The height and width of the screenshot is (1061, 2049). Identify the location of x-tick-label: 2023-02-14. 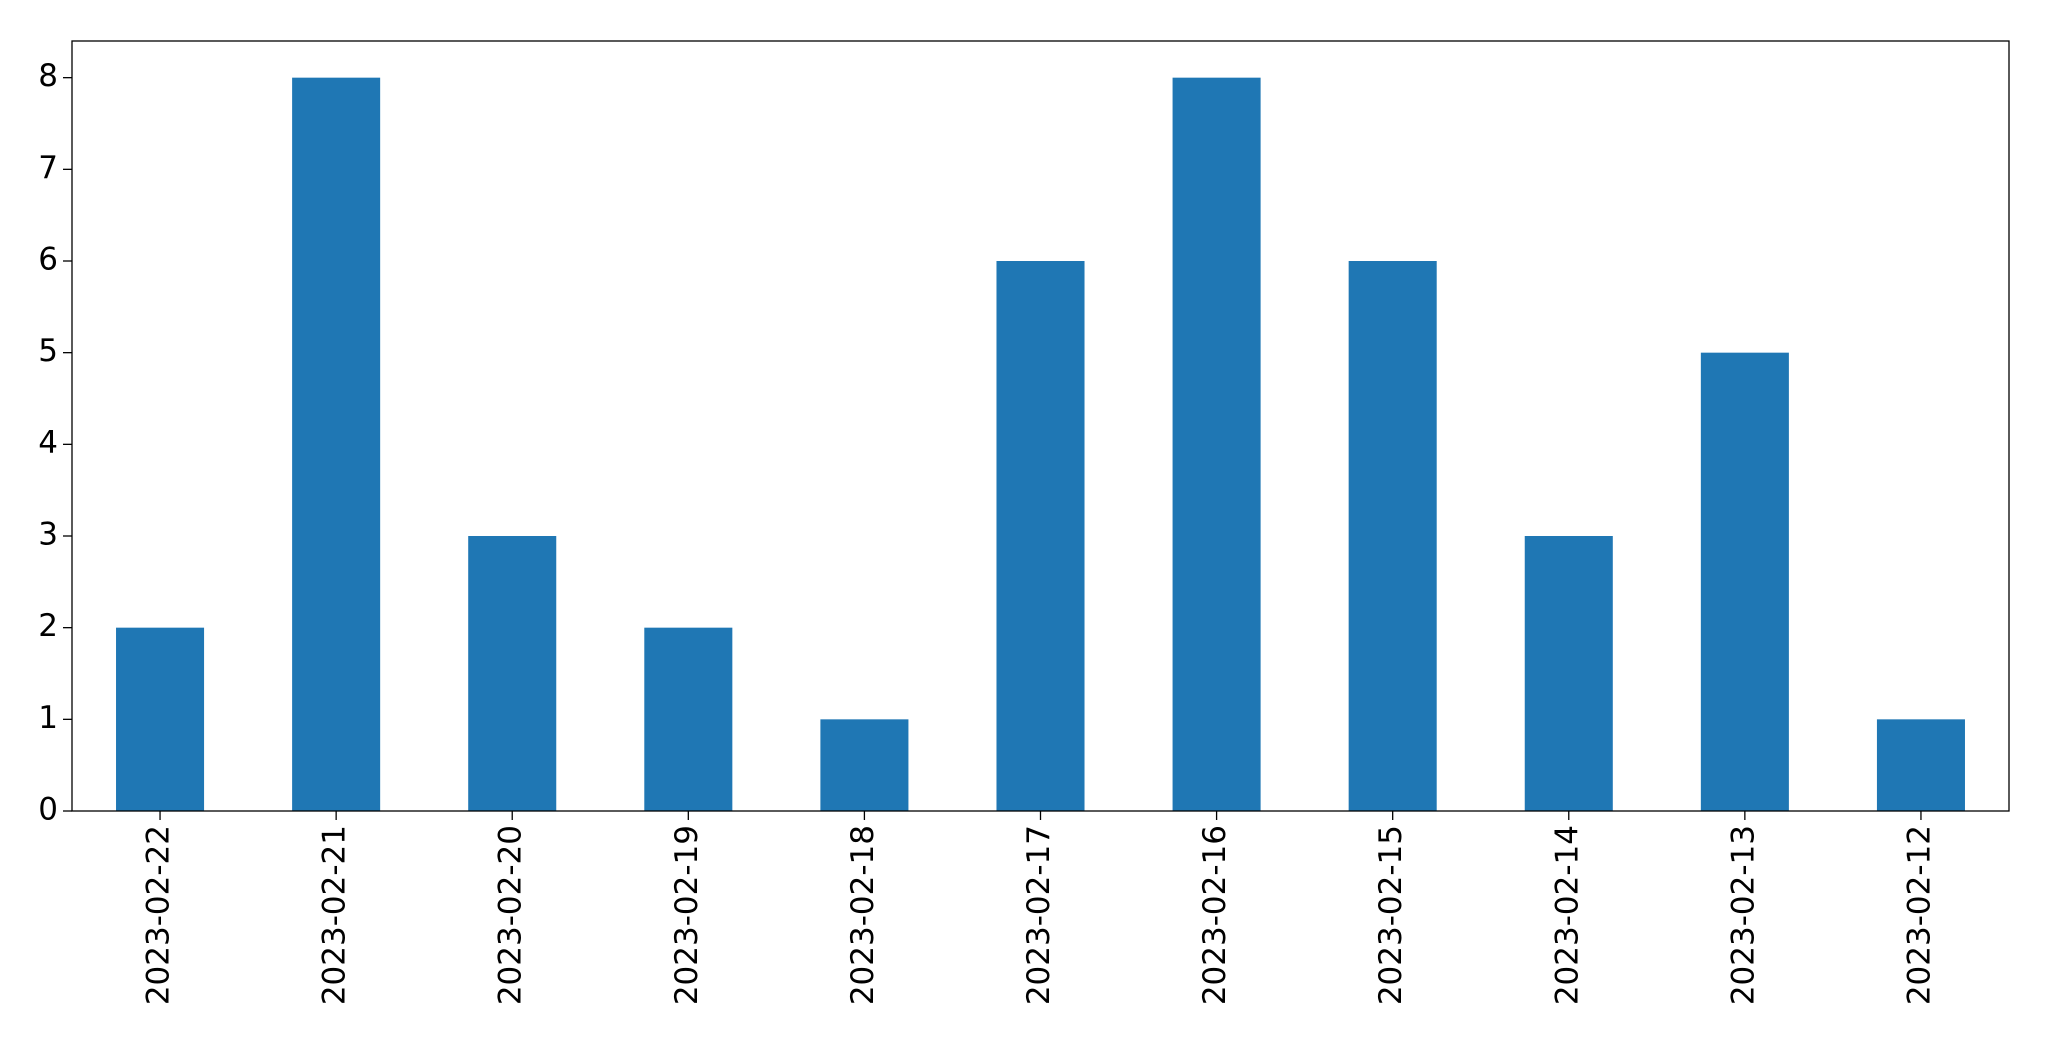
(1567, 915).